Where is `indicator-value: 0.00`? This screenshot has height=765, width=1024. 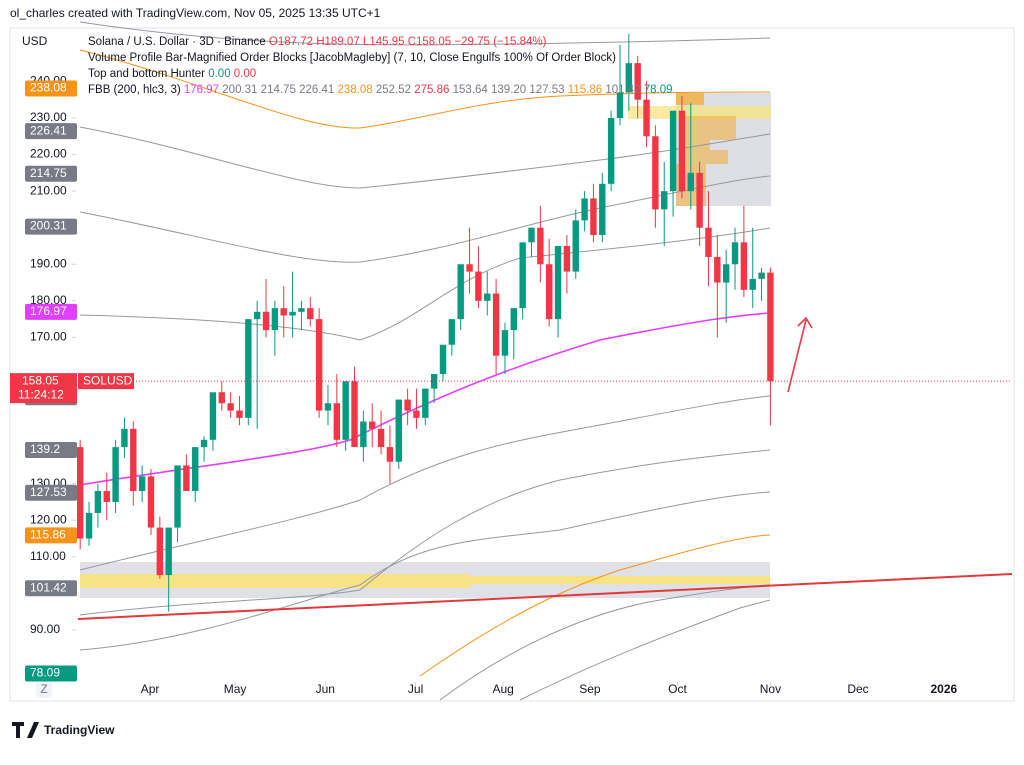 indicator-value: 0.00 is located at coordinates (245, 74).